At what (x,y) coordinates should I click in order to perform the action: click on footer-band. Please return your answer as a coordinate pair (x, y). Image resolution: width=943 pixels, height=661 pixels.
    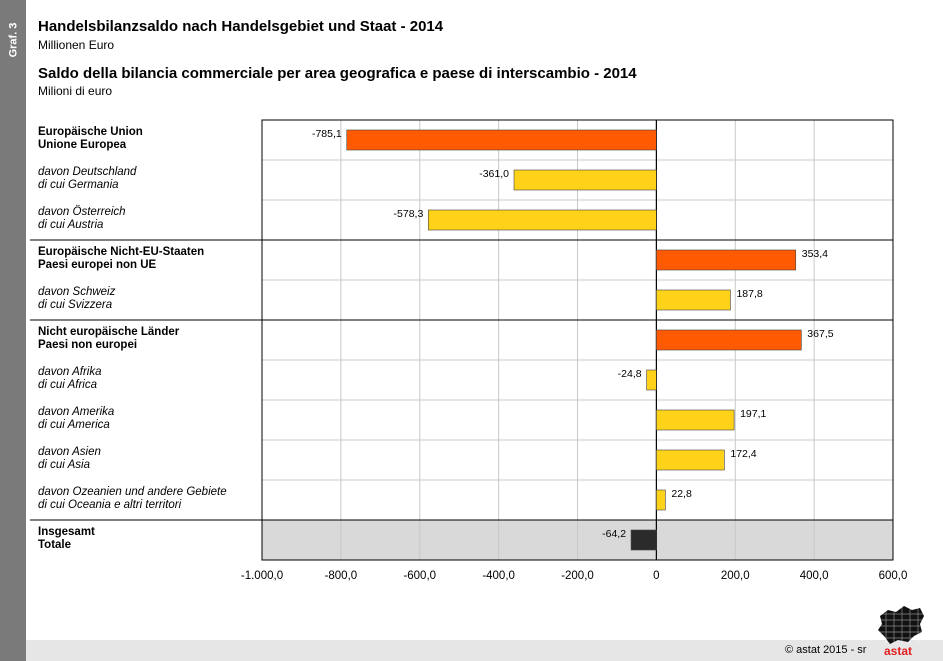
    Looking at the image, I should click on (484, 650).